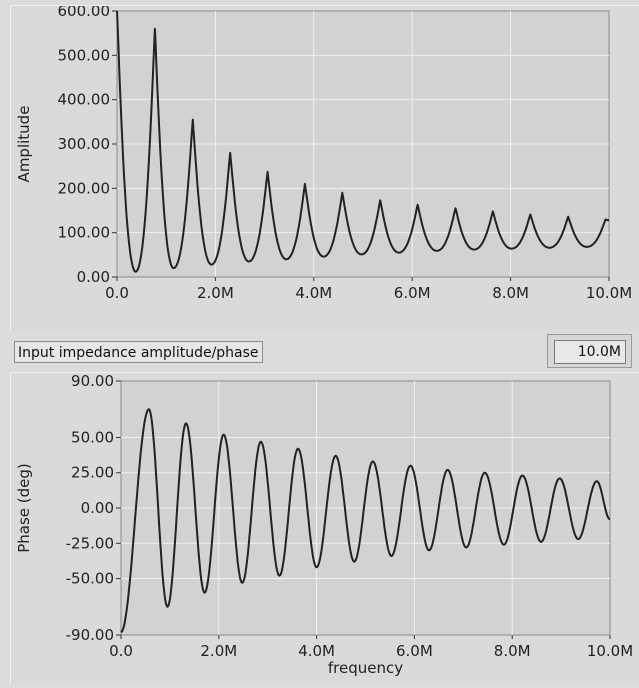  What do you see at coordinates (90, 635) in the screenshot?
I see `y-tick-label: -90.00` at bounding box center [90, 635].